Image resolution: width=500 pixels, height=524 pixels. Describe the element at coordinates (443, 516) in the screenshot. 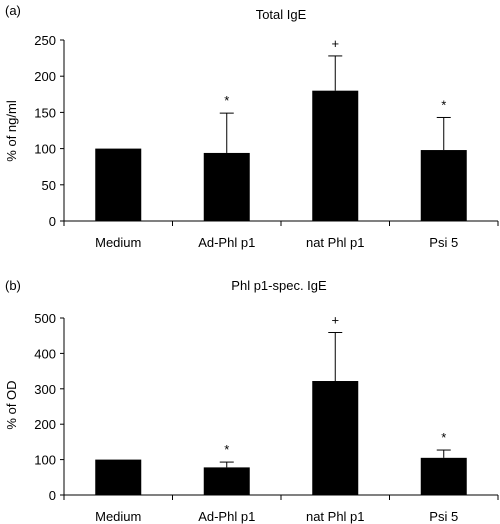

I see `panel-b-x-tick-label: Psi 5` at that location.